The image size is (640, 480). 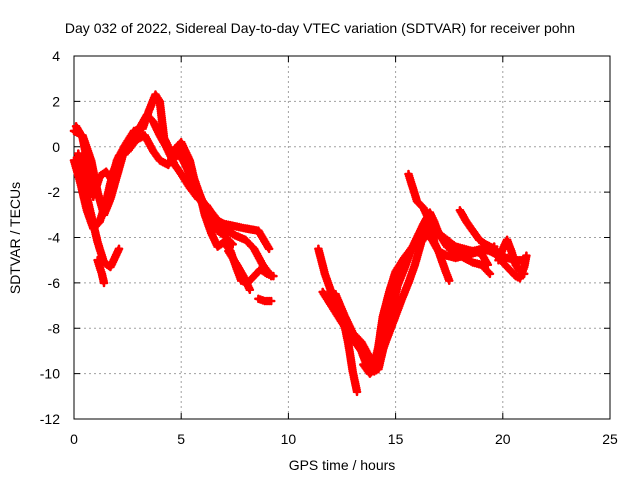 What do you see at coordinates (181, 439) in the screenshot?
I see `x-tick-label: 5` at bounding box center [181, 439].